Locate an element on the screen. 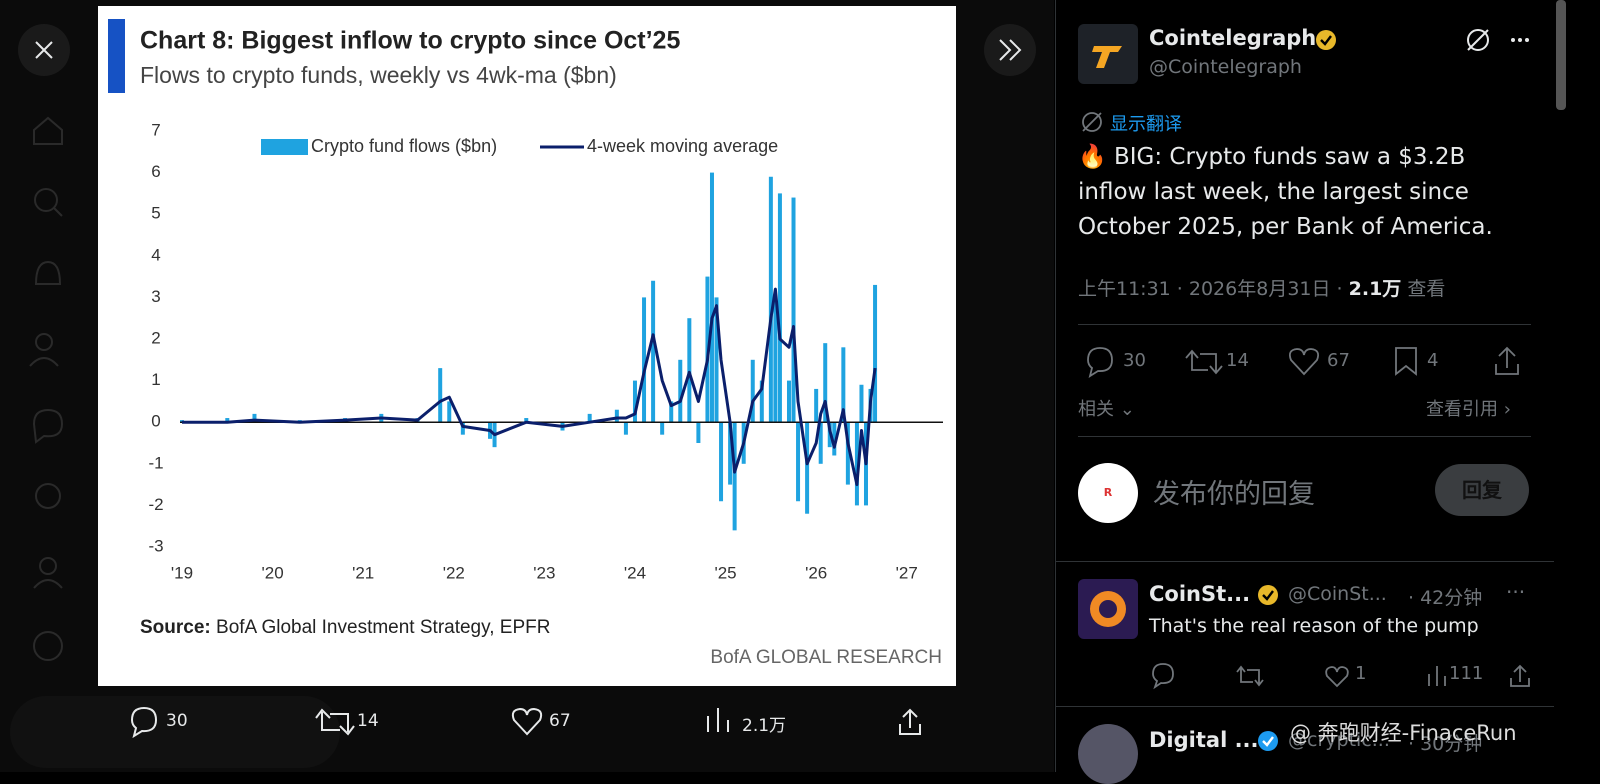 The height and width of the screenshot is (784, 1600). header-actions is located at coordinates (1503, 40).